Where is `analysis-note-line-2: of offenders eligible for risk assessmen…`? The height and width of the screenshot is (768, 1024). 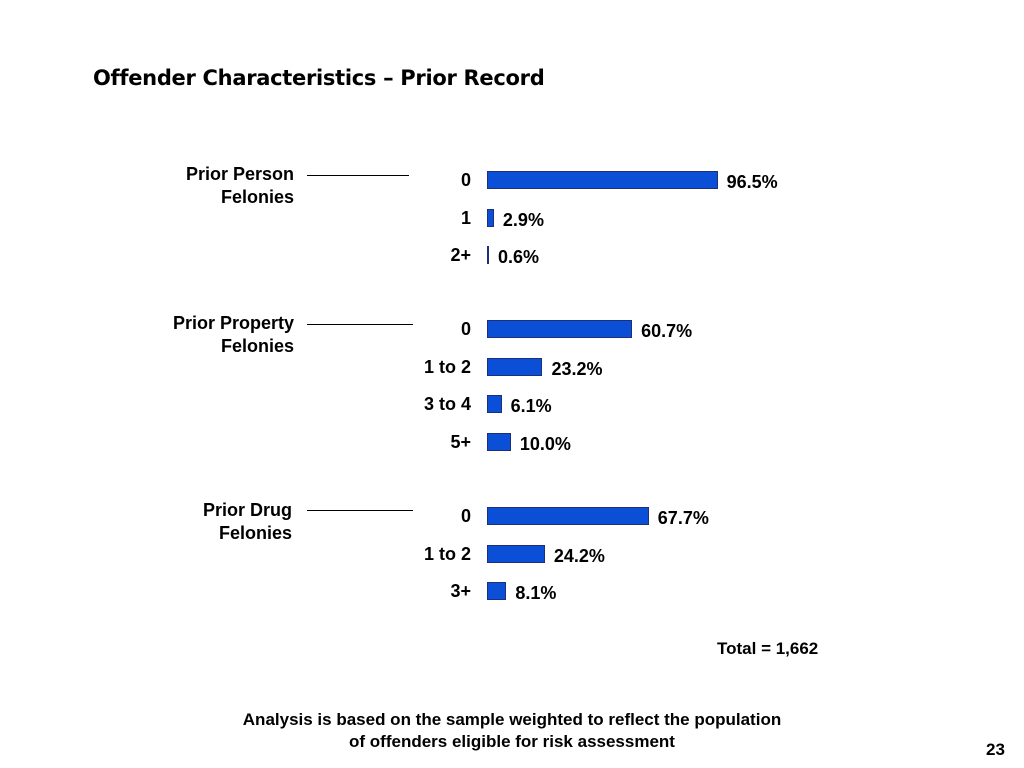
analysis-note-line-2: of offenders eligible for risk assessmen… is located at coordinates (512, 741).